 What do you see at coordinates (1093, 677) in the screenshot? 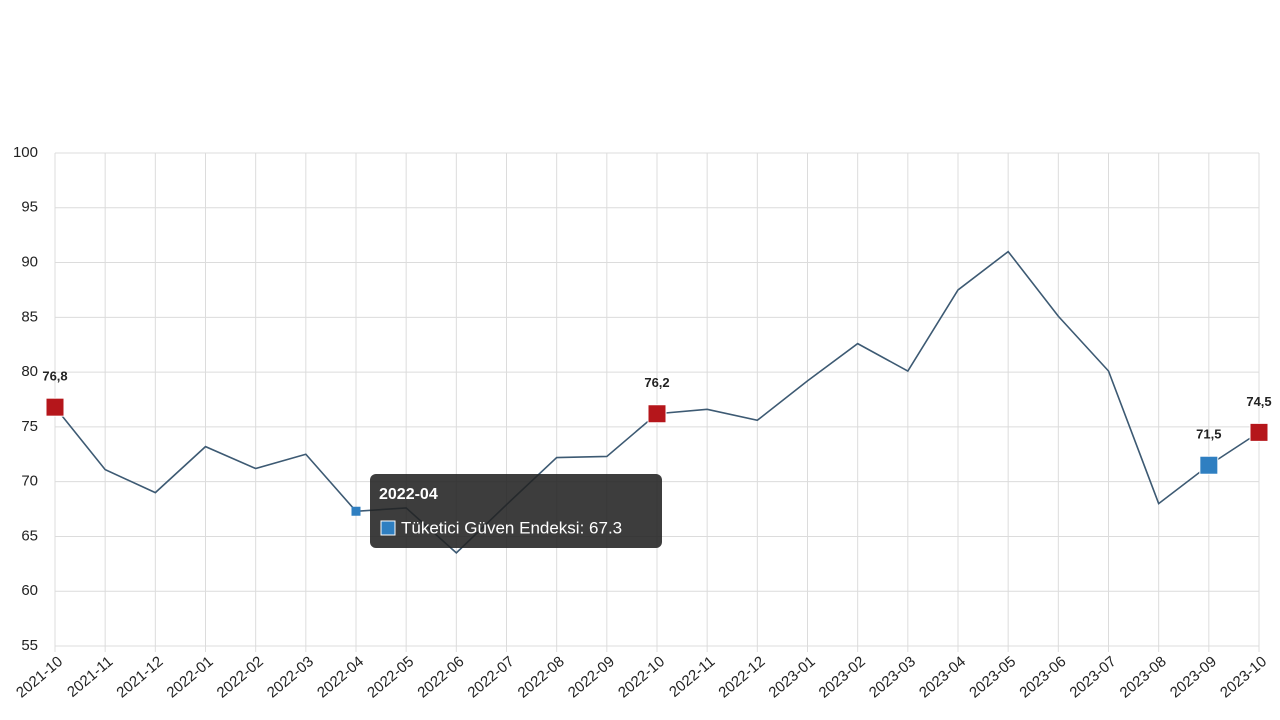
I see `x-tick-label: 2023-07` at bounding box center [1093, 677].